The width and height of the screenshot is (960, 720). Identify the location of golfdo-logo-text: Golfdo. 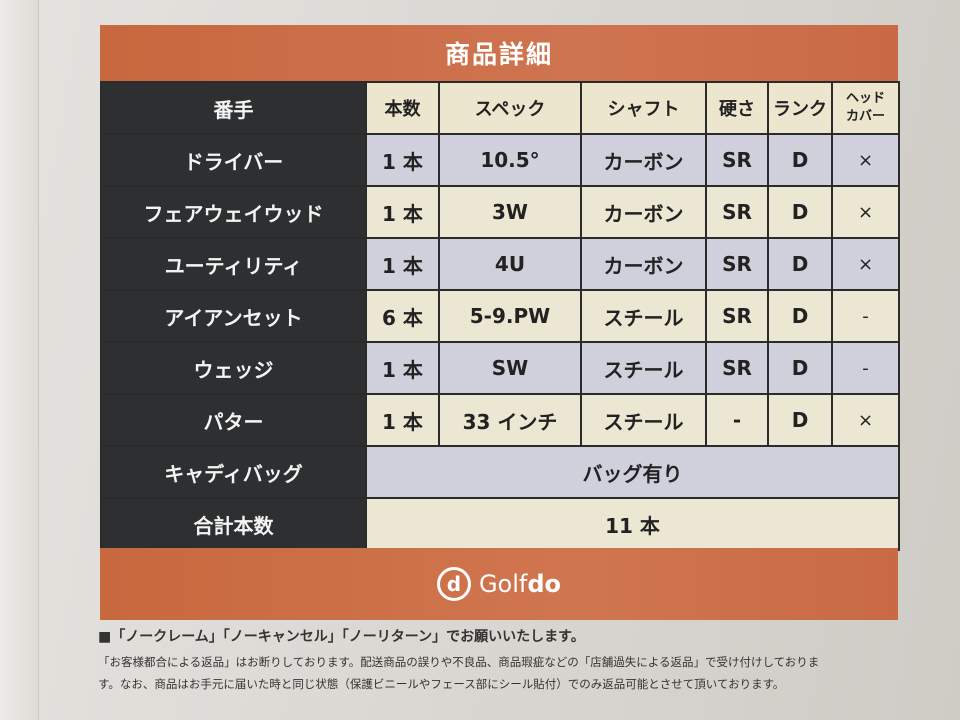
(520, 584).